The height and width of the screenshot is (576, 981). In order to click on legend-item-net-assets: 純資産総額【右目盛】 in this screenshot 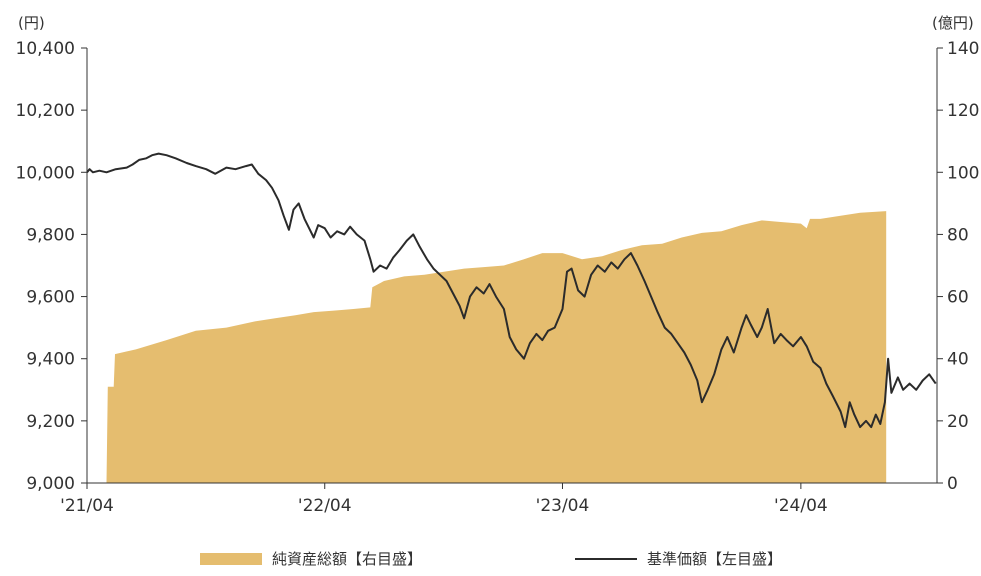, I will do `click(311, 558)`.